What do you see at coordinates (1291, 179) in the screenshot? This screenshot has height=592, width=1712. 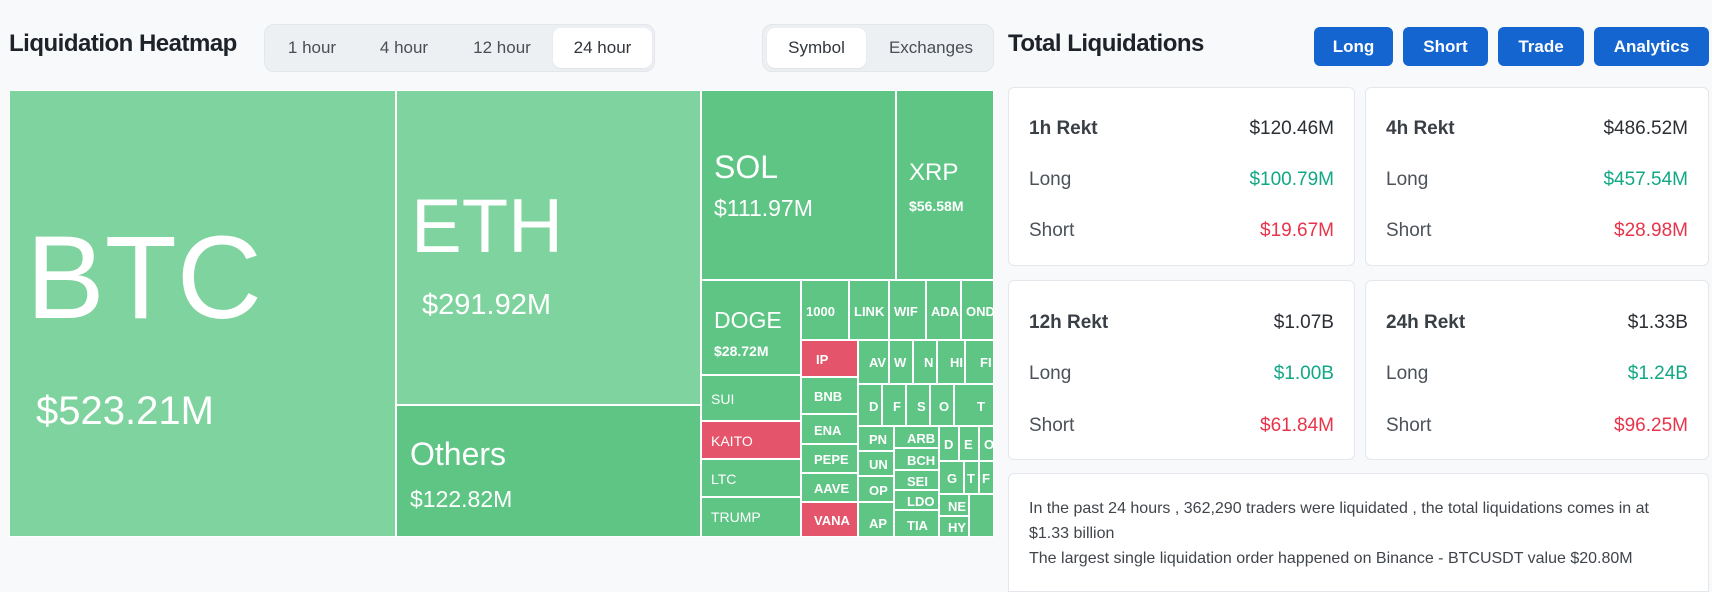 I see `long-value: $100.79M` at bounding box center [1291, 179].